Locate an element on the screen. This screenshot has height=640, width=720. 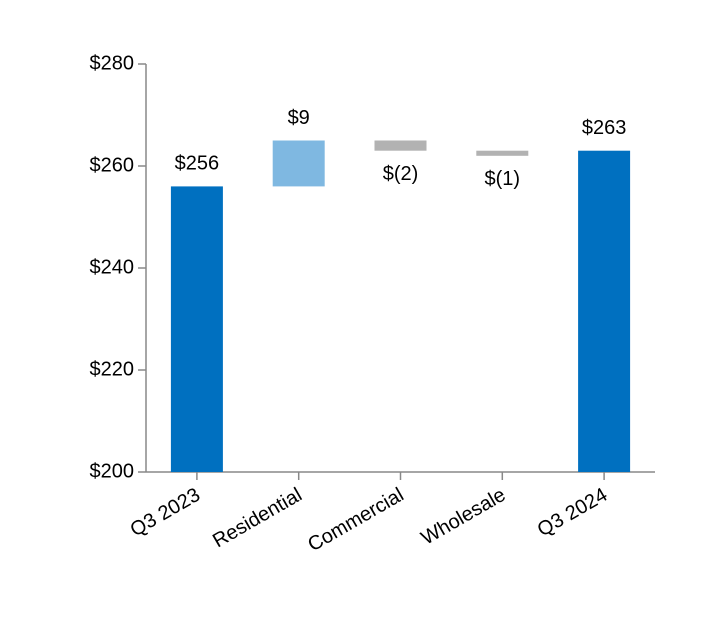
value-label: $(2) is located at coordinates (401, 174).